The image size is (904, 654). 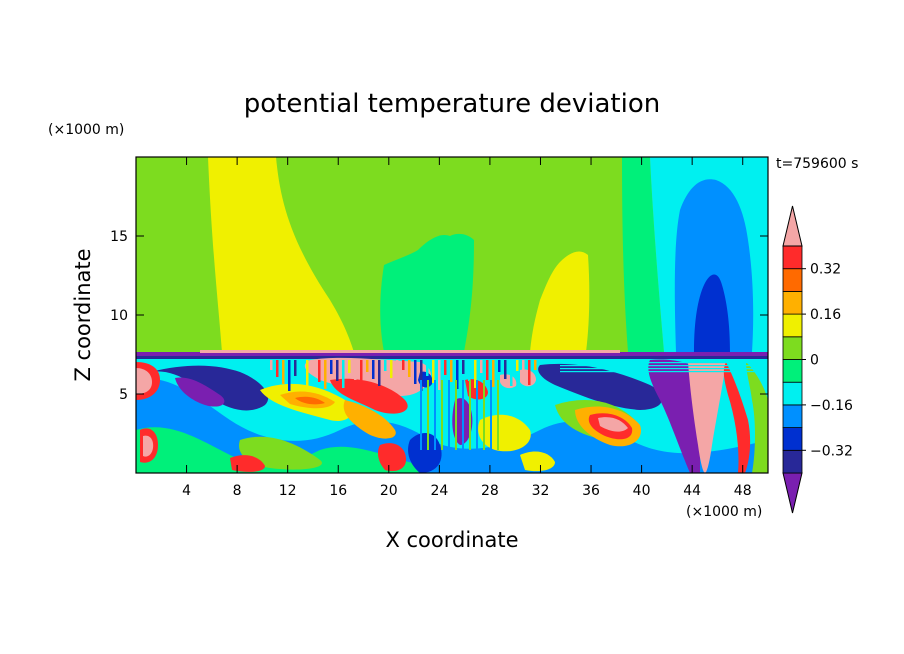 What do you see at coordinates (389, 491) in the screenshot?
I see `x-tick-label-4: 20` at bounding box center [389, 491].